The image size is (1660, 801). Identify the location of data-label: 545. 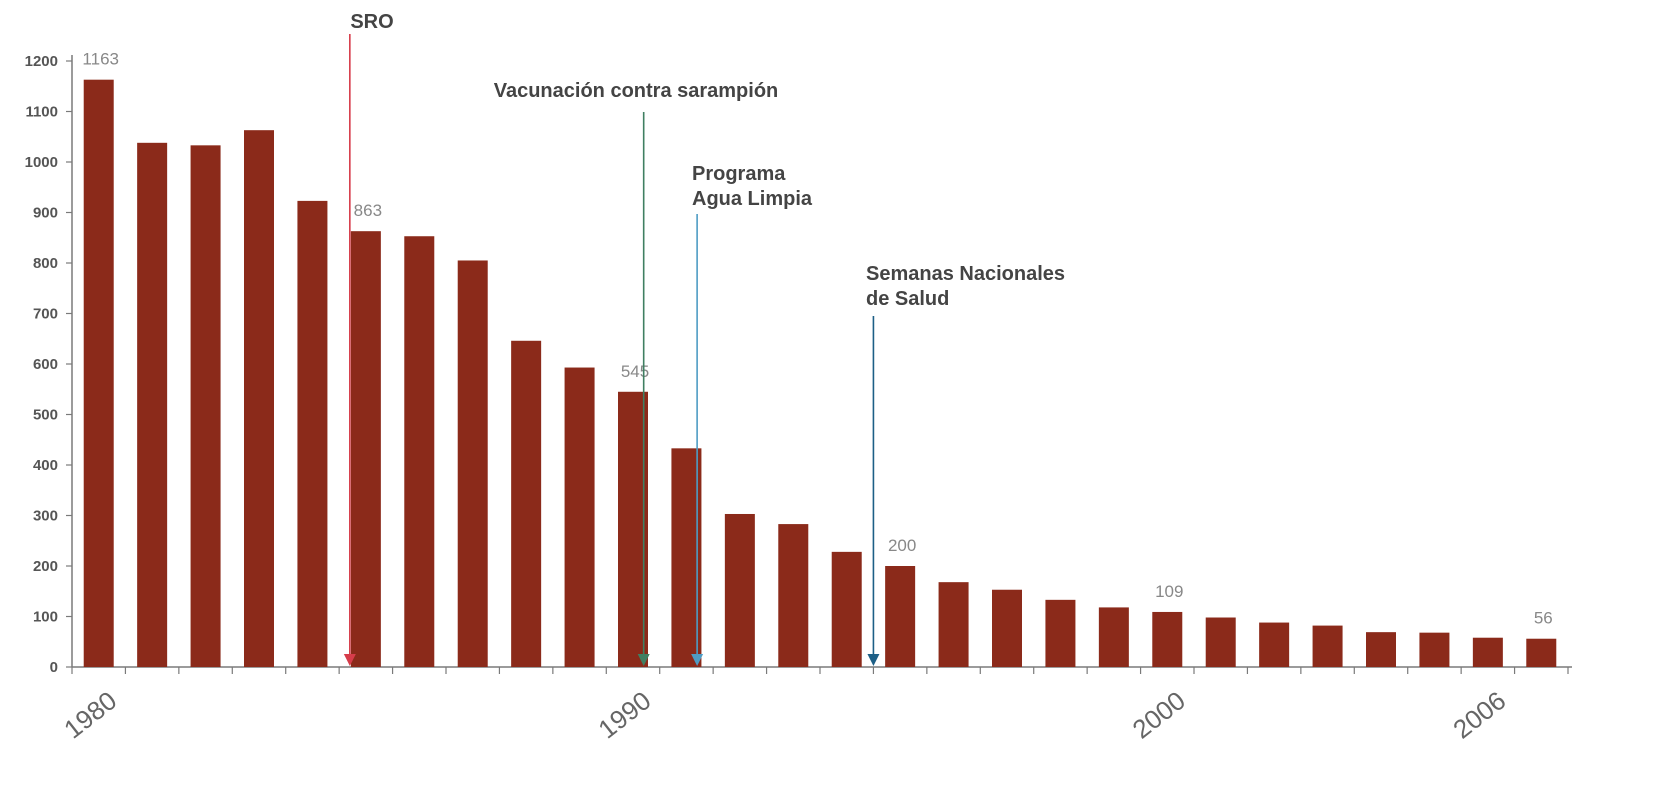
(635, 371).